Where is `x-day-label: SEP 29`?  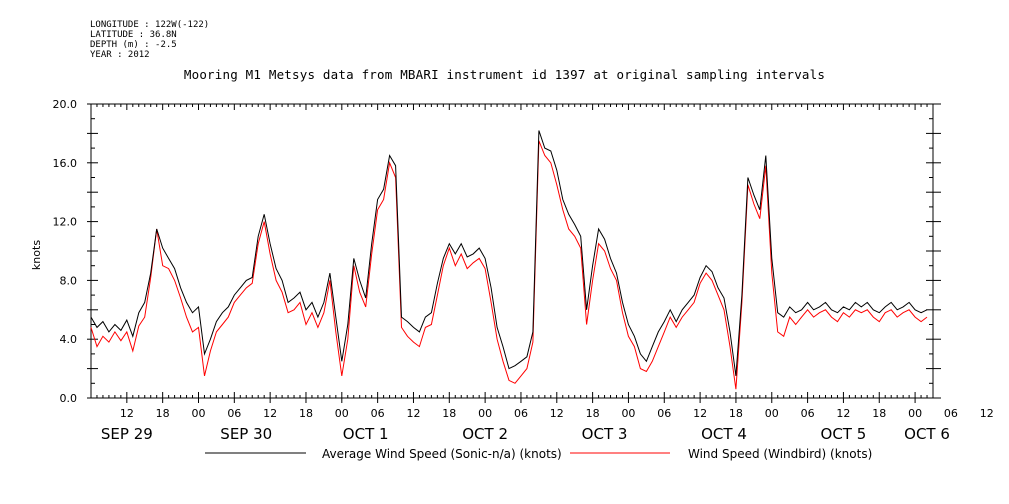 x-day-label: SEP 29 is located at coordinates (127, 434).